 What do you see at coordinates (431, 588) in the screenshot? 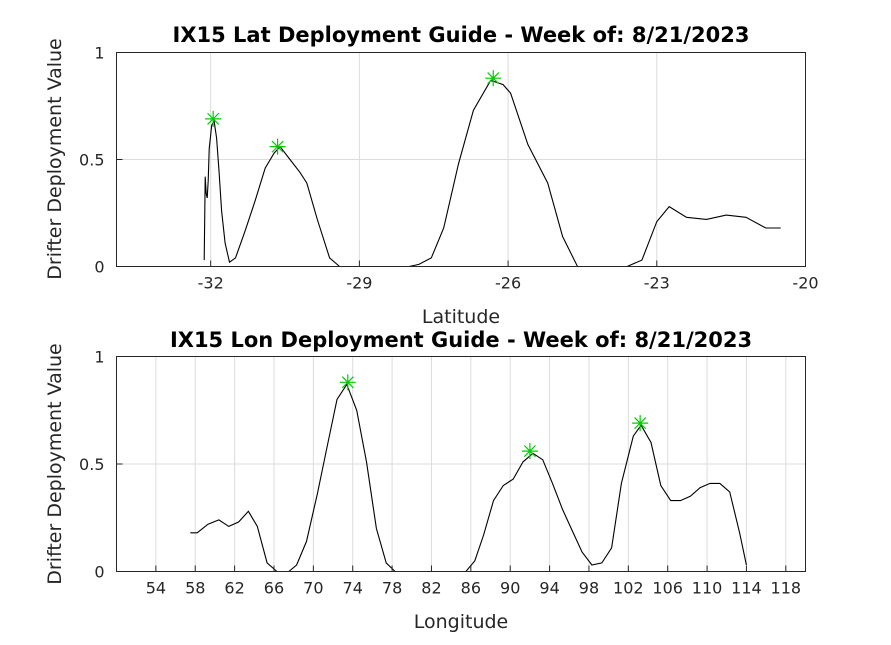
I see `lon-x-tick-label: 82` at bounding box center [431, 588].